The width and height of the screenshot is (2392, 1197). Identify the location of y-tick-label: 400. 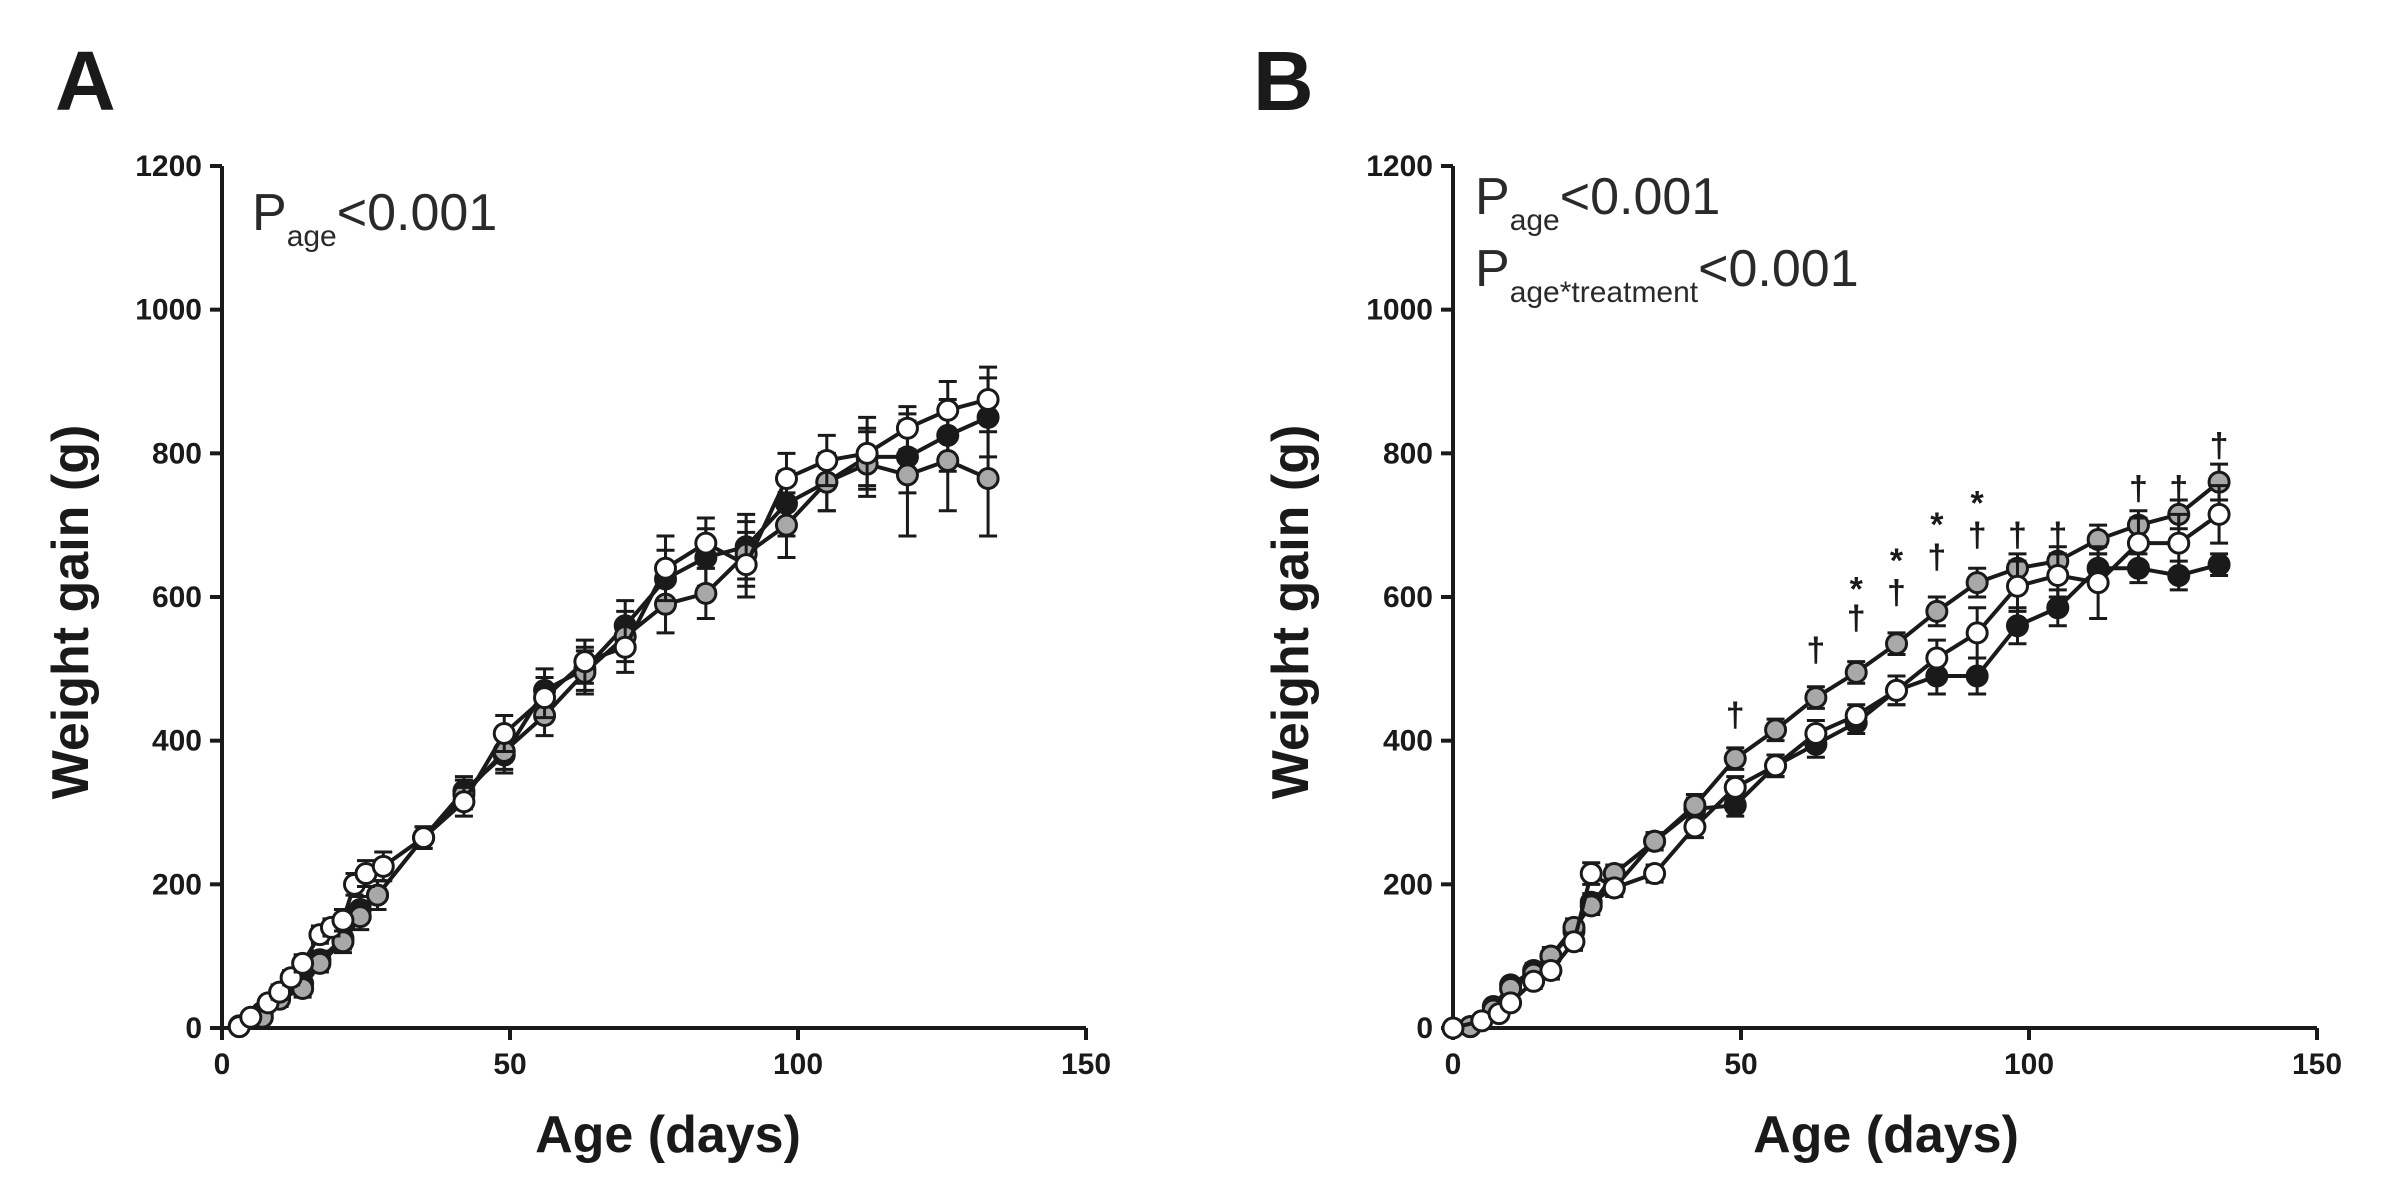
(177, 741).